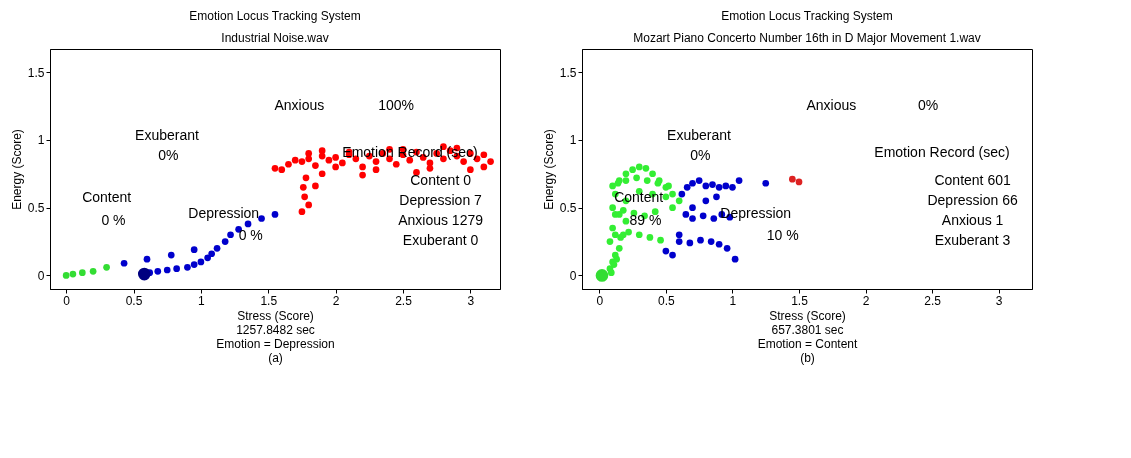 Image resolution: width=1131 pixels, height=458 pixels. I want to click on annotation: 100%, so click(396, 104).